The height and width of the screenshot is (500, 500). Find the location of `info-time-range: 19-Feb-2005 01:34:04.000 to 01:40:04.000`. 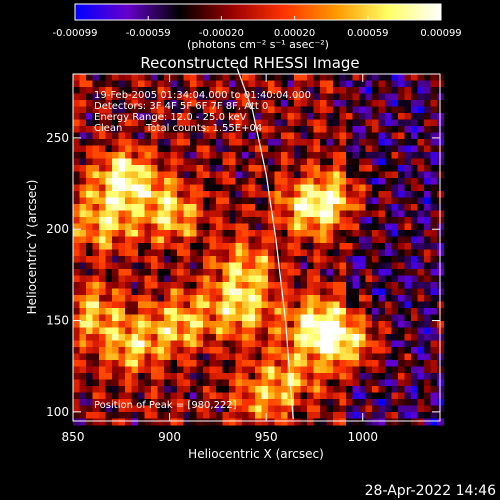

info-time-range: 19-Feb-2005 01:34:04.000 to 01:40:04.000 is located at coordinates (202, 95).